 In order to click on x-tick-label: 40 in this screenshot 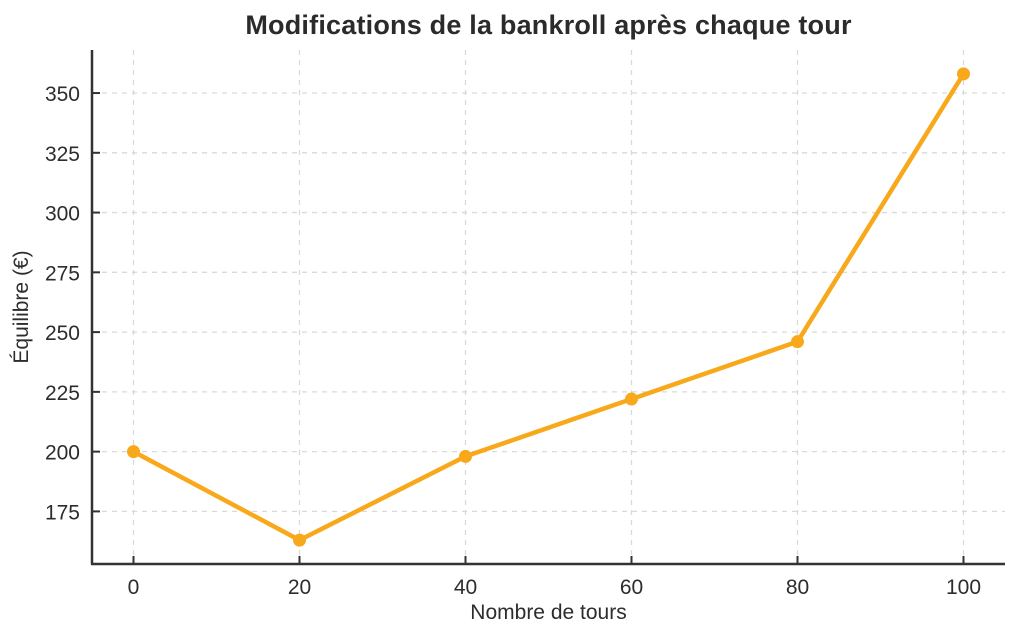, I will do `click(465, 587)`.